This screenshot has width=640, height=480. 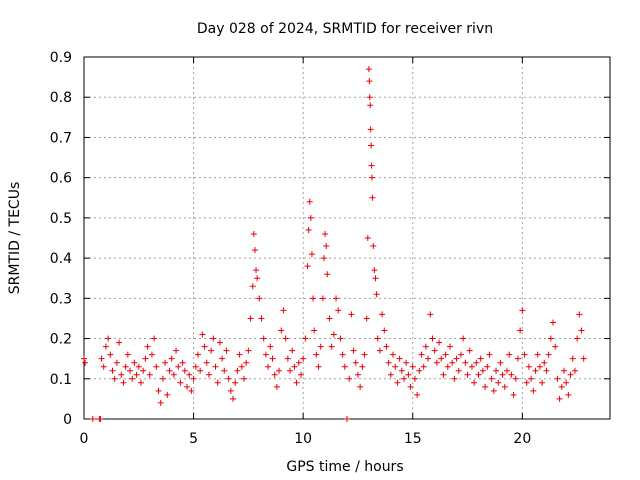 I want to click on y-tick-label: 0.8, so click(x=61, y=98).